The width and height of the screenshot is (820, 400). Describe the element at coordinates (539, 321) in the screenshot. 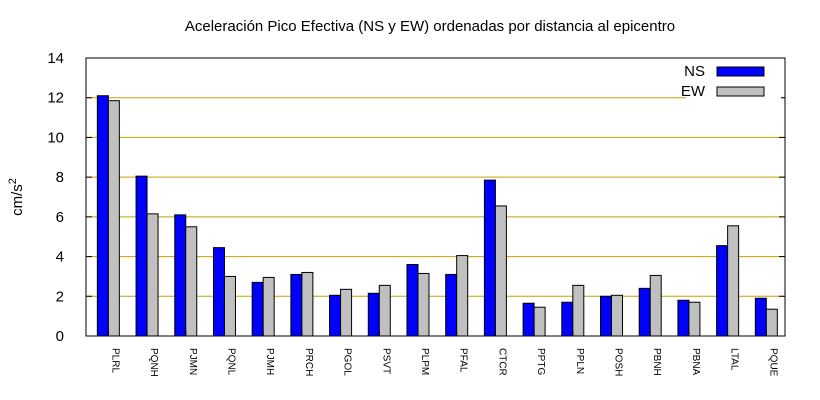

I see `bar-ew-pptg` at that location.